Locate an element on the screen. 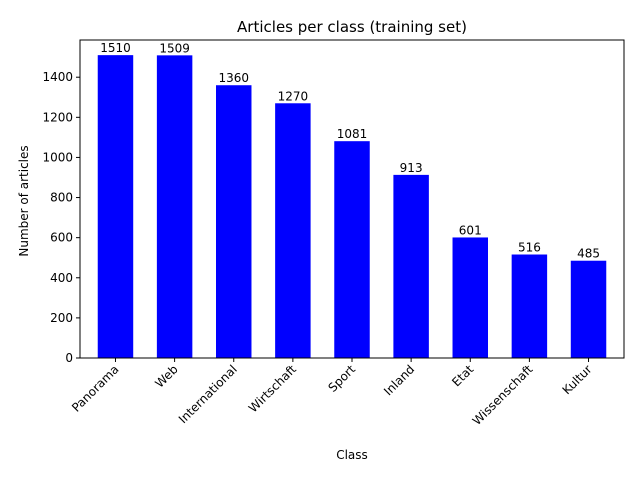 The image size is (640, 480). y-axis-label: Number of articles is located at coordinates (24, 200).